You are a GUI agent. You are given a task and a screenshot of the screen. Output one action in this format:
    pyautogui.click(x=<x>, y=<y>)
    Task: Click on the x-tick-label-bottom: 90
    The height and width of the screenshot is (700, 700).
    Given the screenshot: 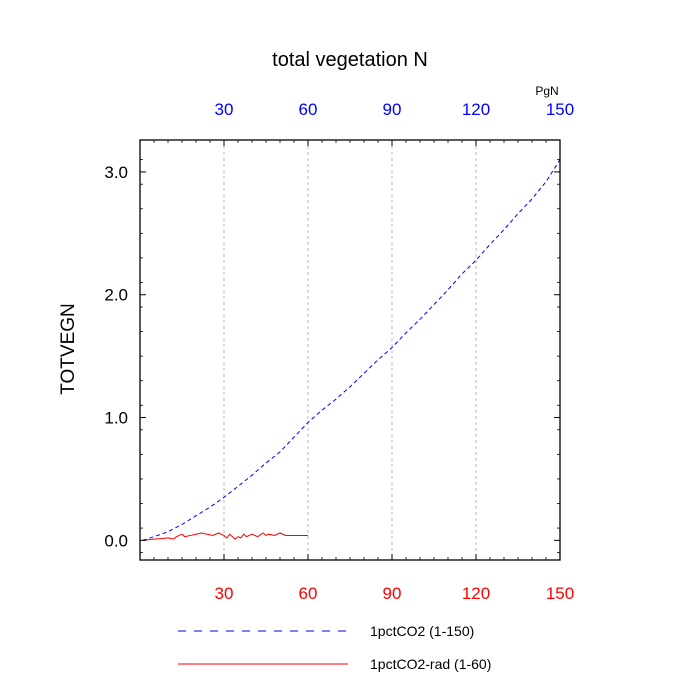 What is the action you would take?
    pyautogui.click(x=392, y=593)
    